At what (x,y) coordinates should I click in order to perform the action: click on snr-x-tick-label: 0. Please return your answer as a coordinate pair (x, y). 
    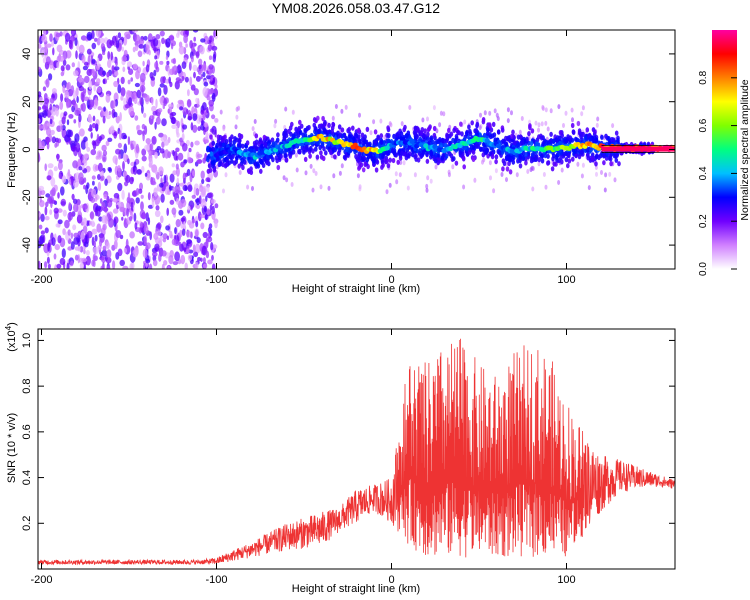
    Looking at the image, I should click on (391, 580).